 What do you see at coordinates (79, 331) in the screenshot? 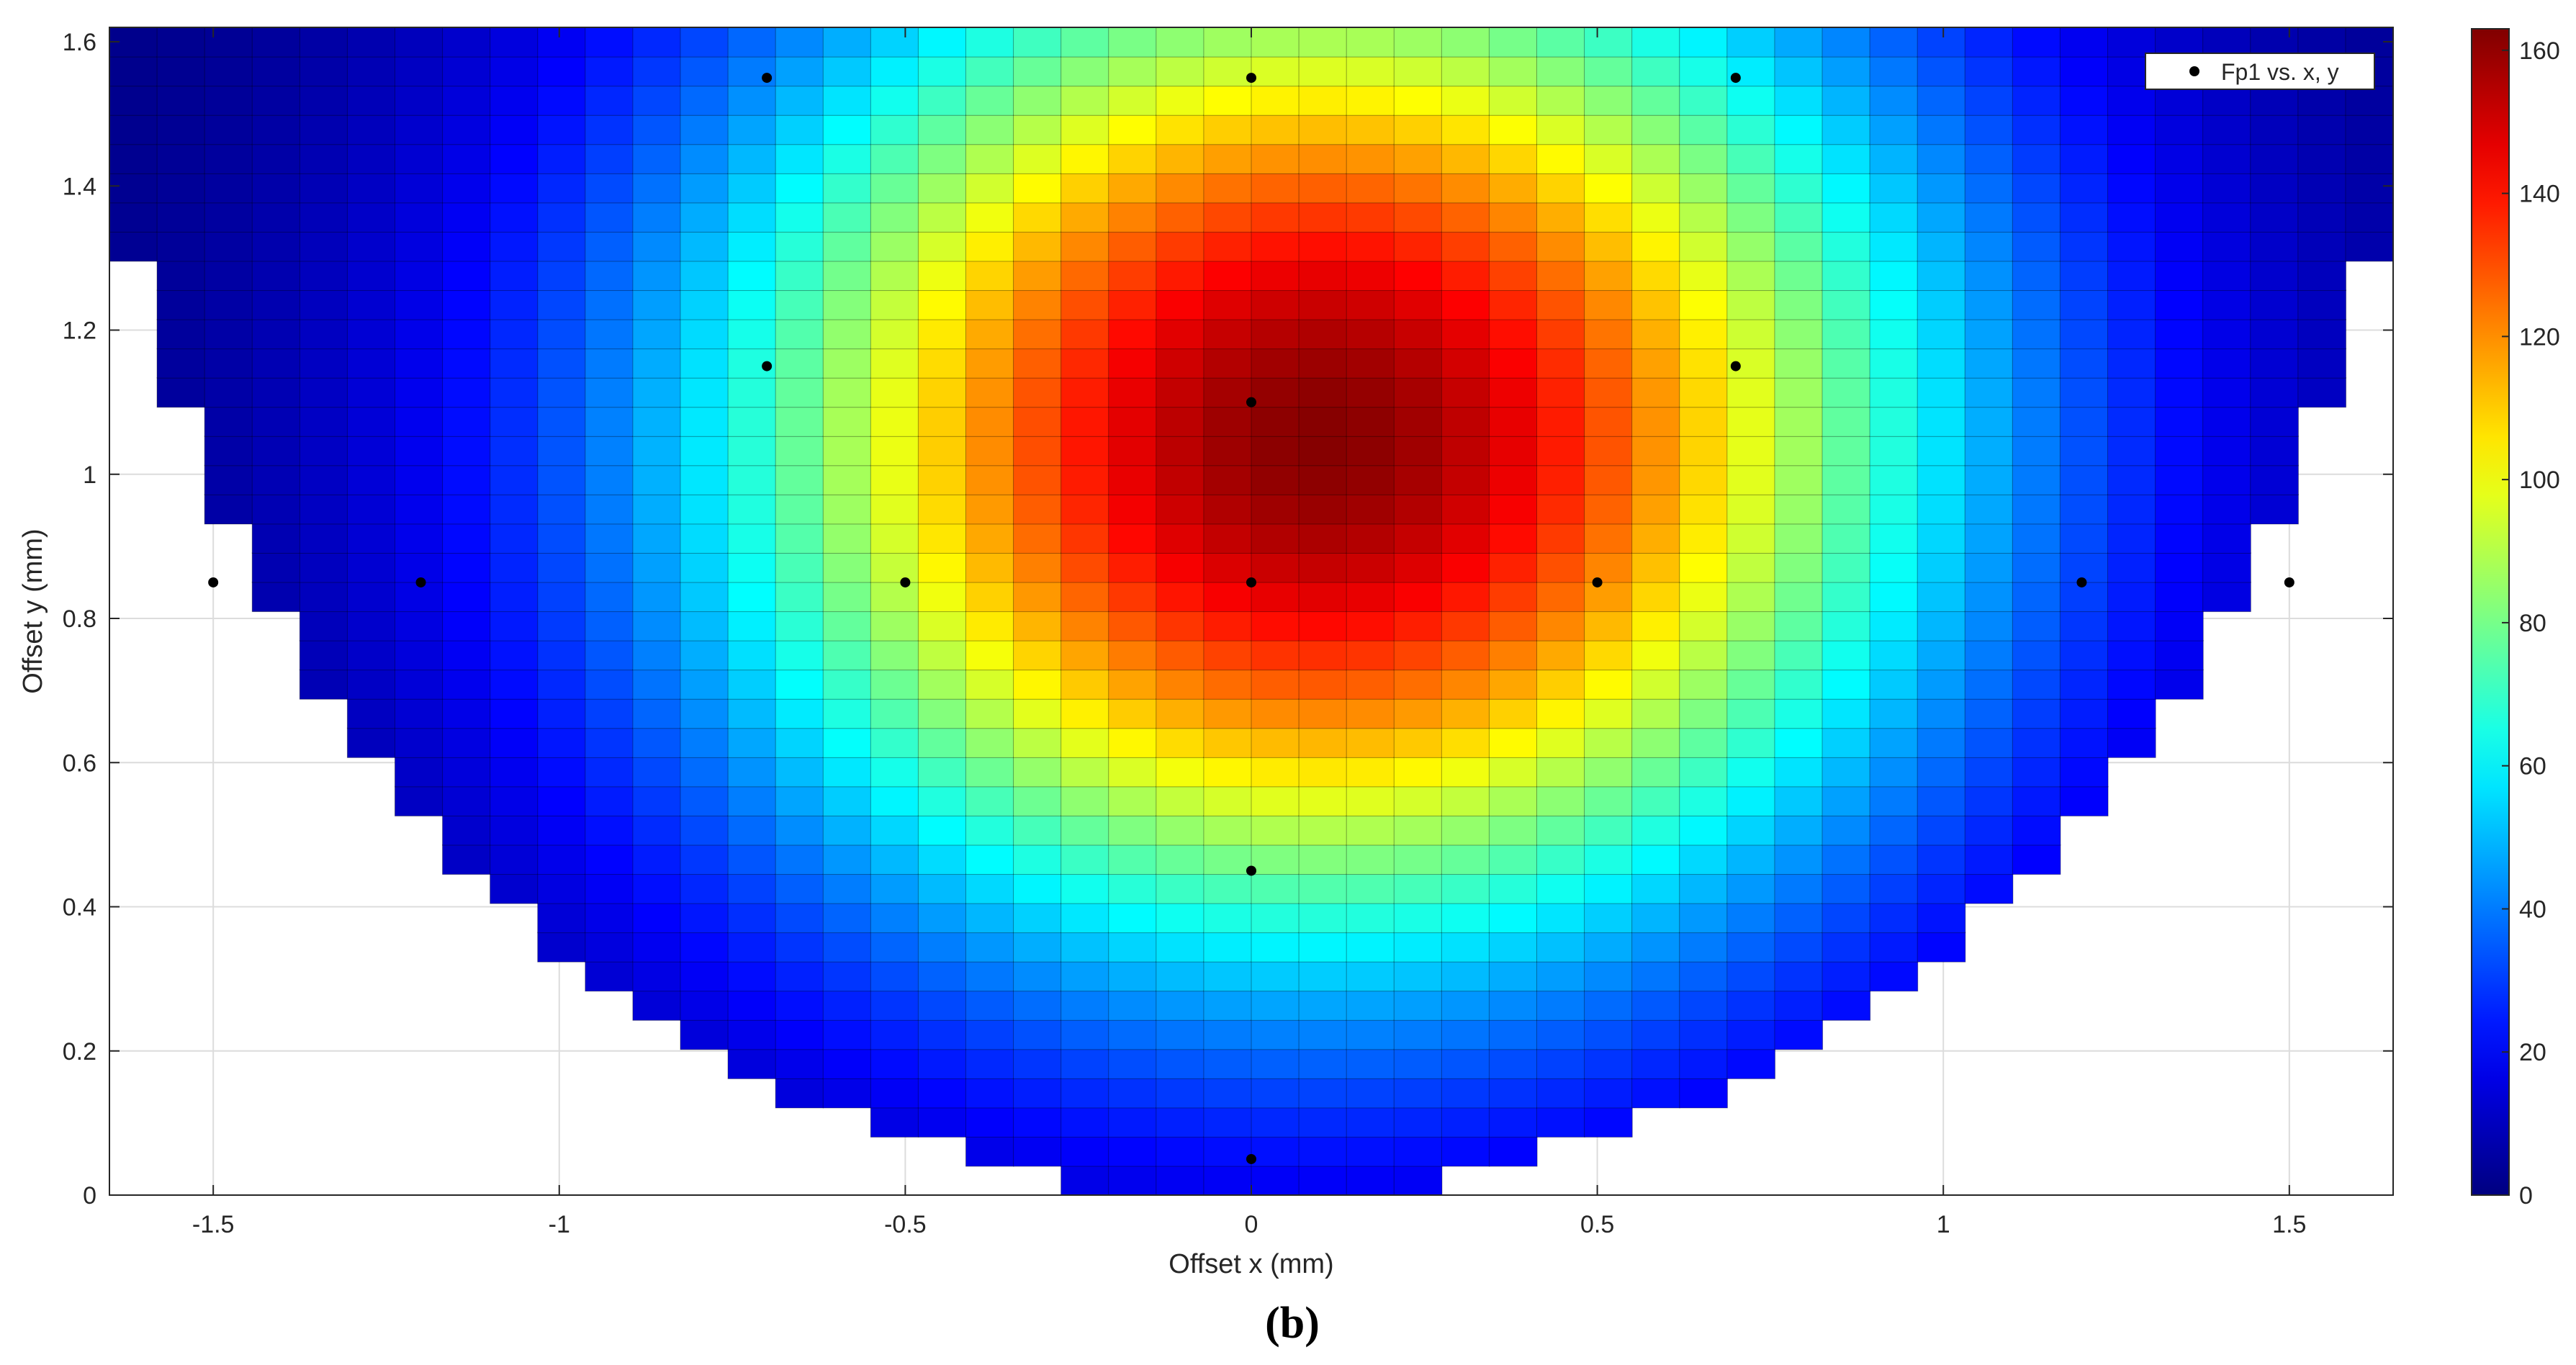
I see `y-tick-label: 1.2` at bounding box center [79, 331].